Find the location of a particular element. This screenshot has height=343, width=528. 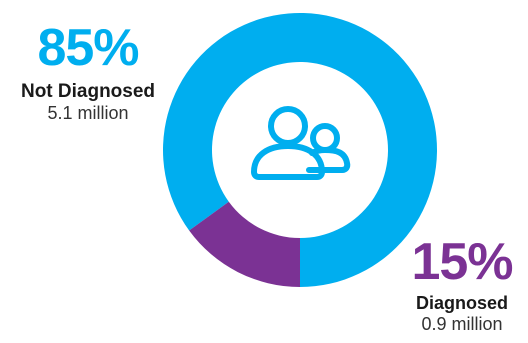

not-diagnosed-count: 5.1 million is located at coordinates (88, 113).